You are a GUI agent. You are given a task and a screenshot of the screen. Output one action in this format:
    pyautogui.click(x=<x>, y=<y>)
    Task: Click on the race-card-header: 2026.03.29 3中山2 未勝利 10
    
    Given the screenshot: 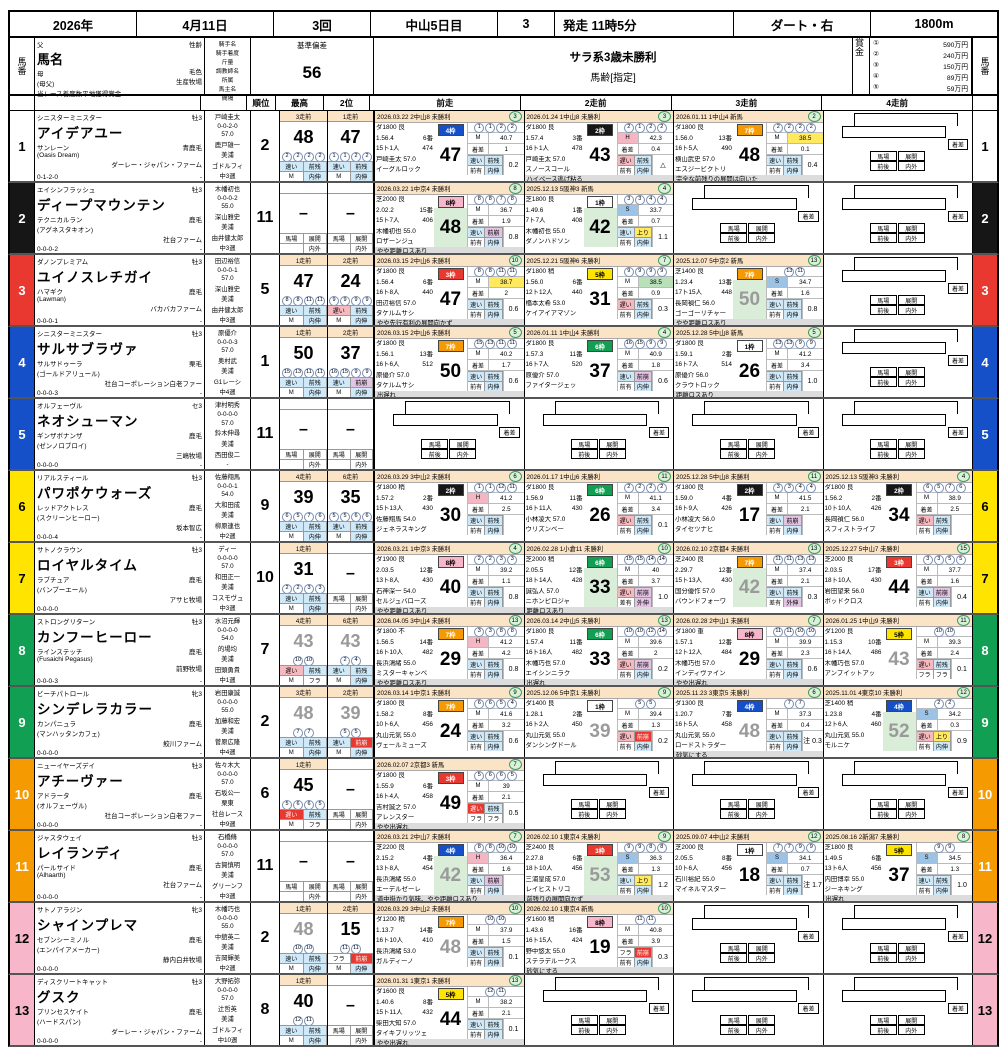 What is the action you would take?
    pyautogui.click(x=449, y=909)
    